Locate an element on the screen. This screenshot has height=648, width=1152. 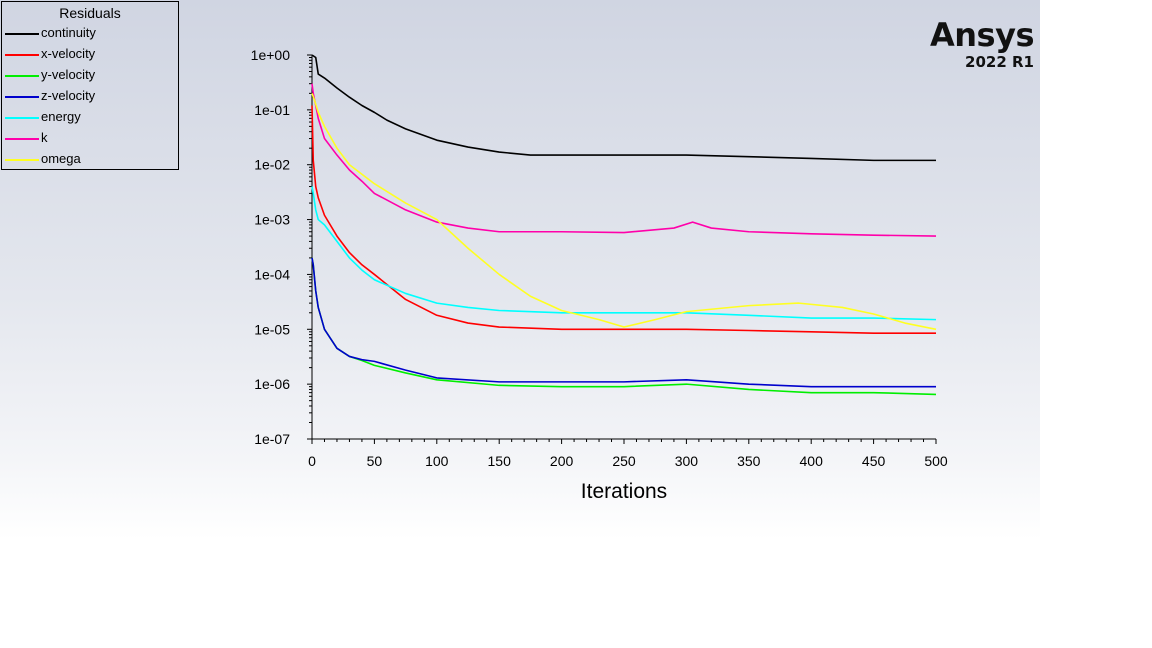
x-tick-label: 300 is located at coordinates (687, 461).